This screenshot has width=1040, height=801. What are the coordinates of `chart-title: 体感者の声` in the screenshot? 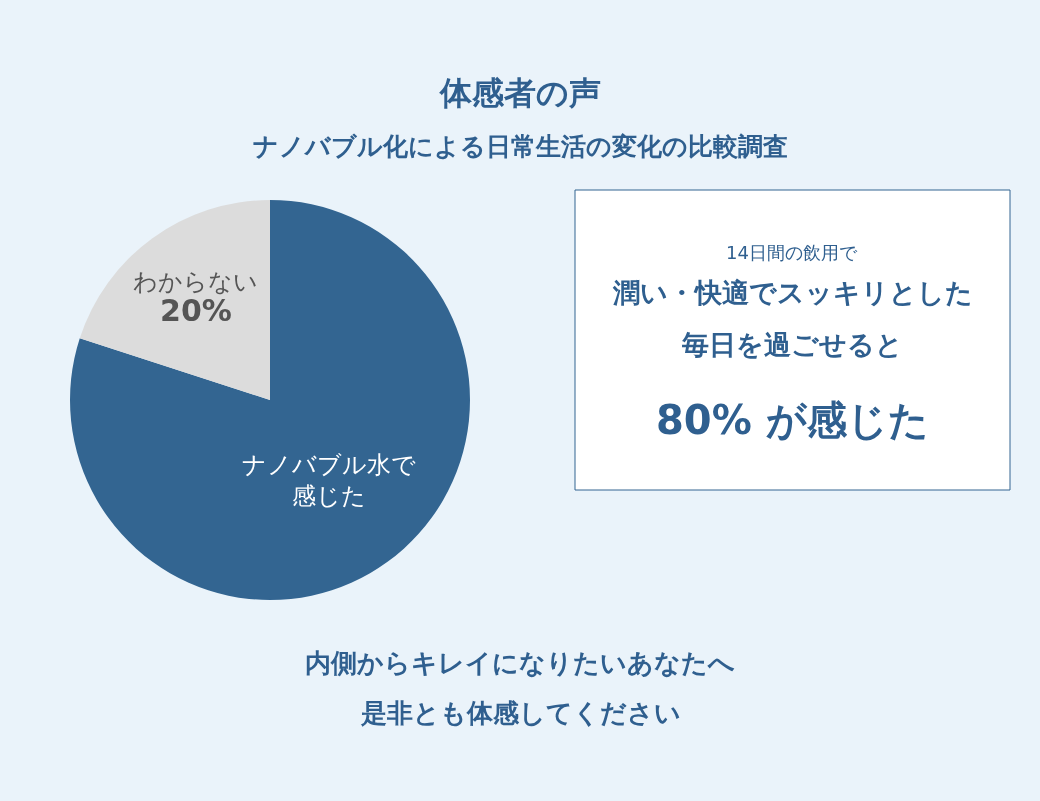 It's located at (520, 93).